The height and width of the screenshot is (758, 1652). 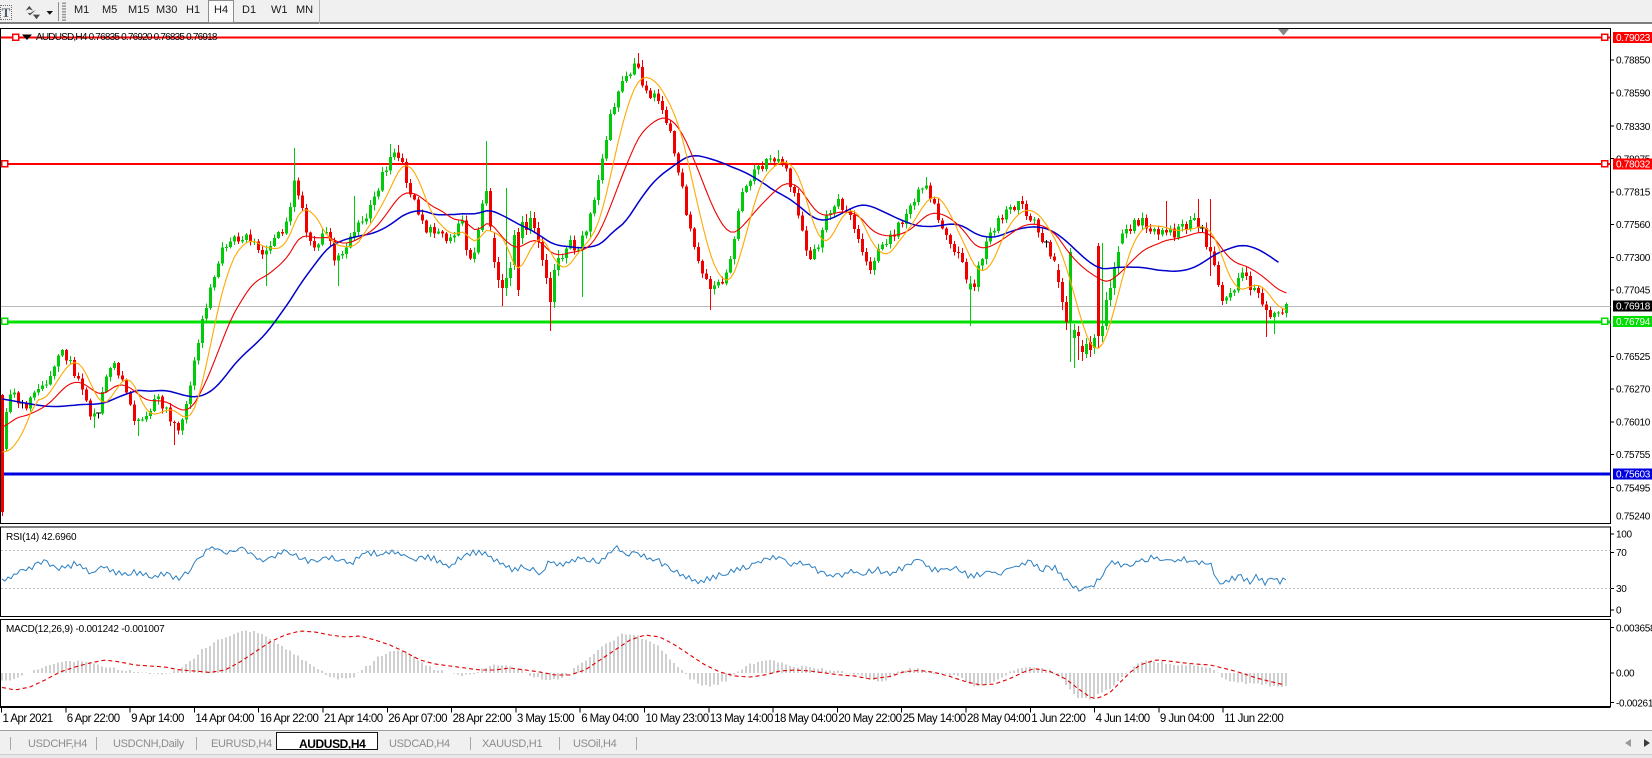 What do you see at coordinates (1633, 165) in the screenshot?
I see `svg-text: 0.78032` at bounding box center [1633, 165].